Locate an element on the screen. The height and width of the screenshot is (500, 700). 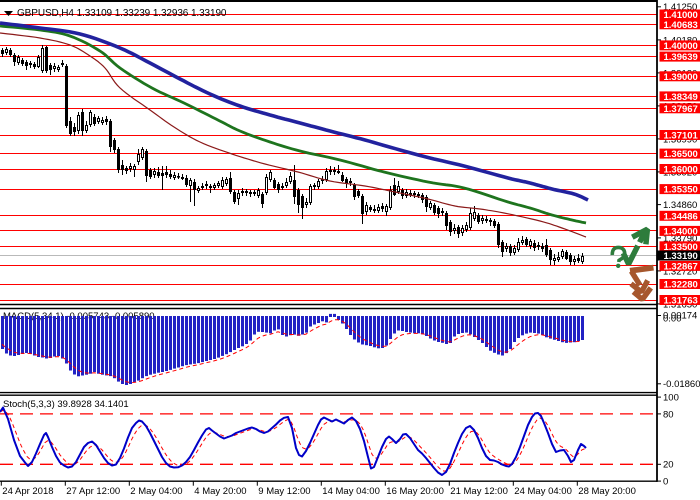
svg-text: 1.34000 is located at coordinates (681, 231).